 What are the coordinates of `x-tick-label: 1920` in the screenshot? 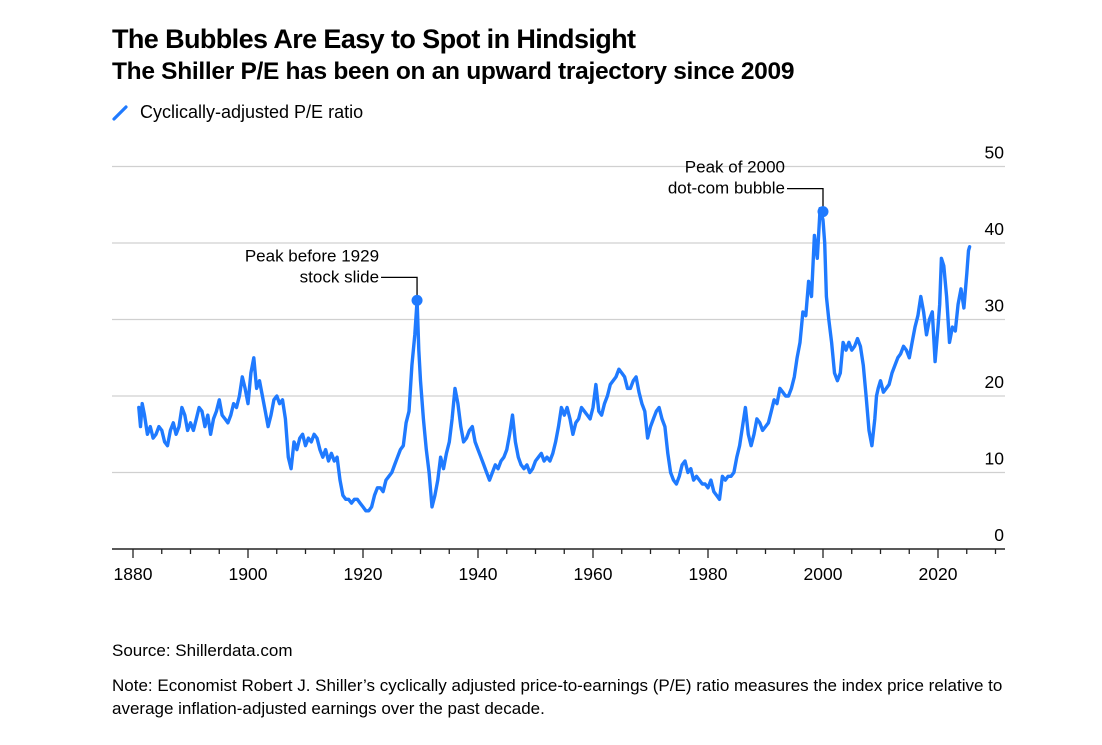 It's located at (363, 574).